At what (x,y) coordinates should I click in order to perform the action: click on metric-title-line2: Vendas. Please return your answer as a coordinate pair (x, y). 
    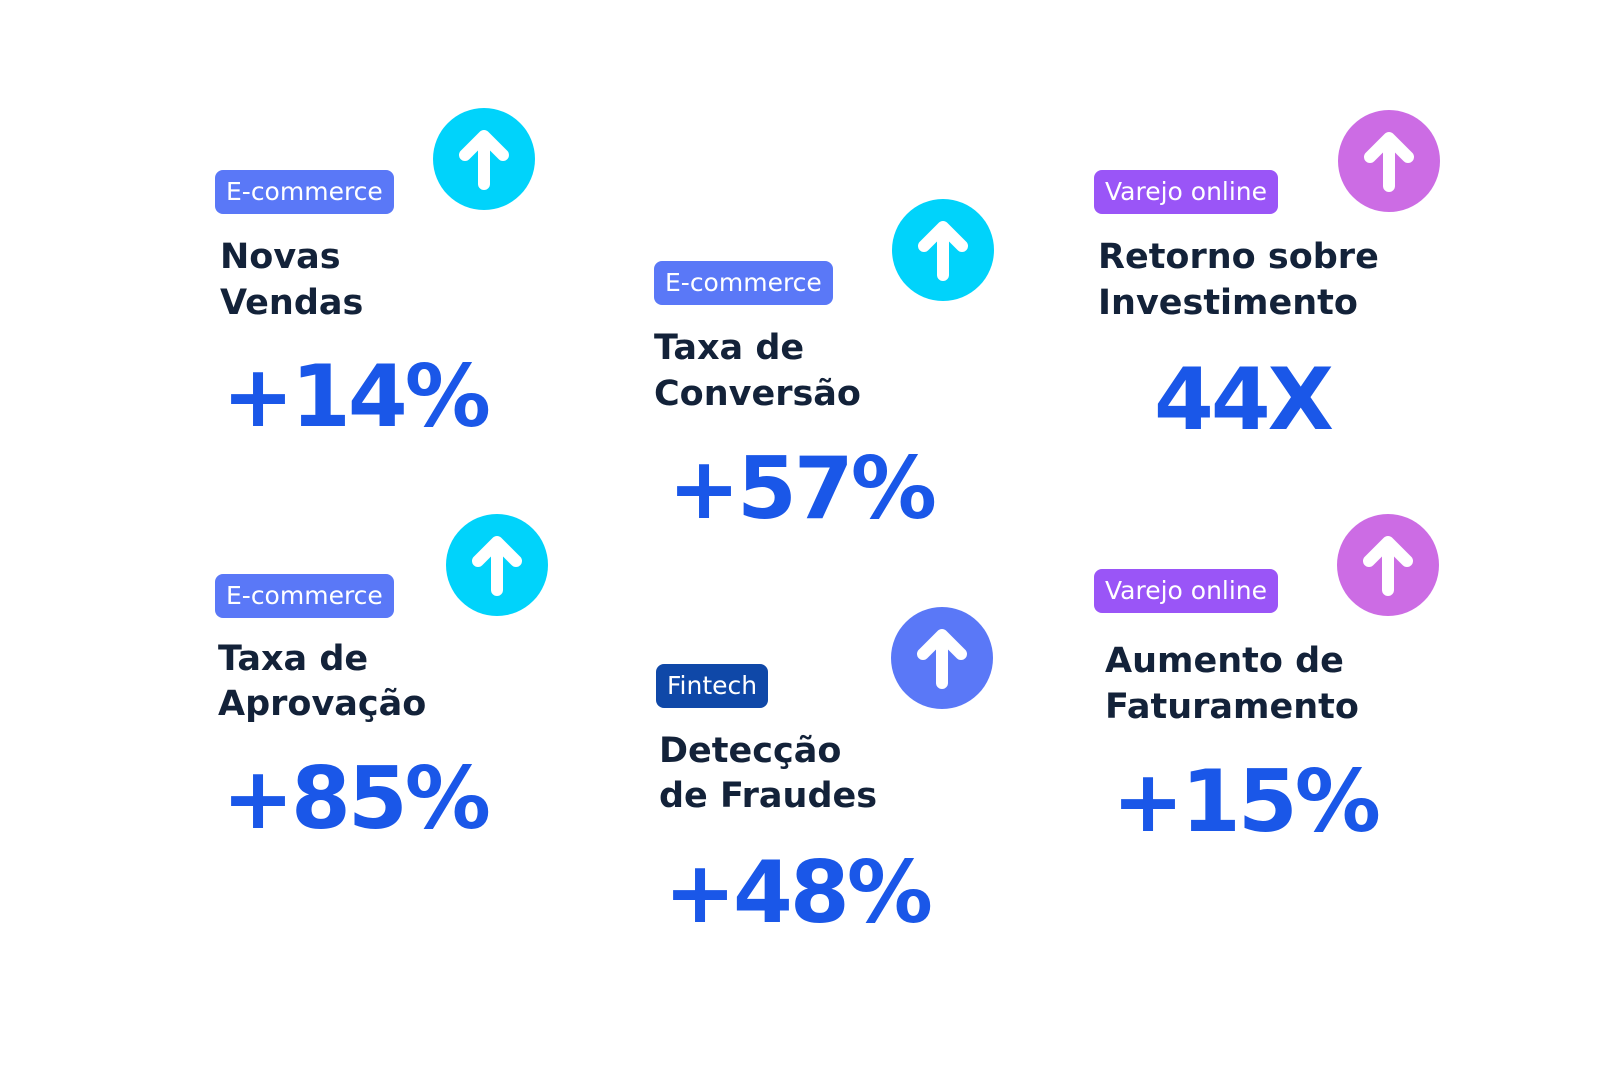
    Looking at the image, I should click on (292, 303).